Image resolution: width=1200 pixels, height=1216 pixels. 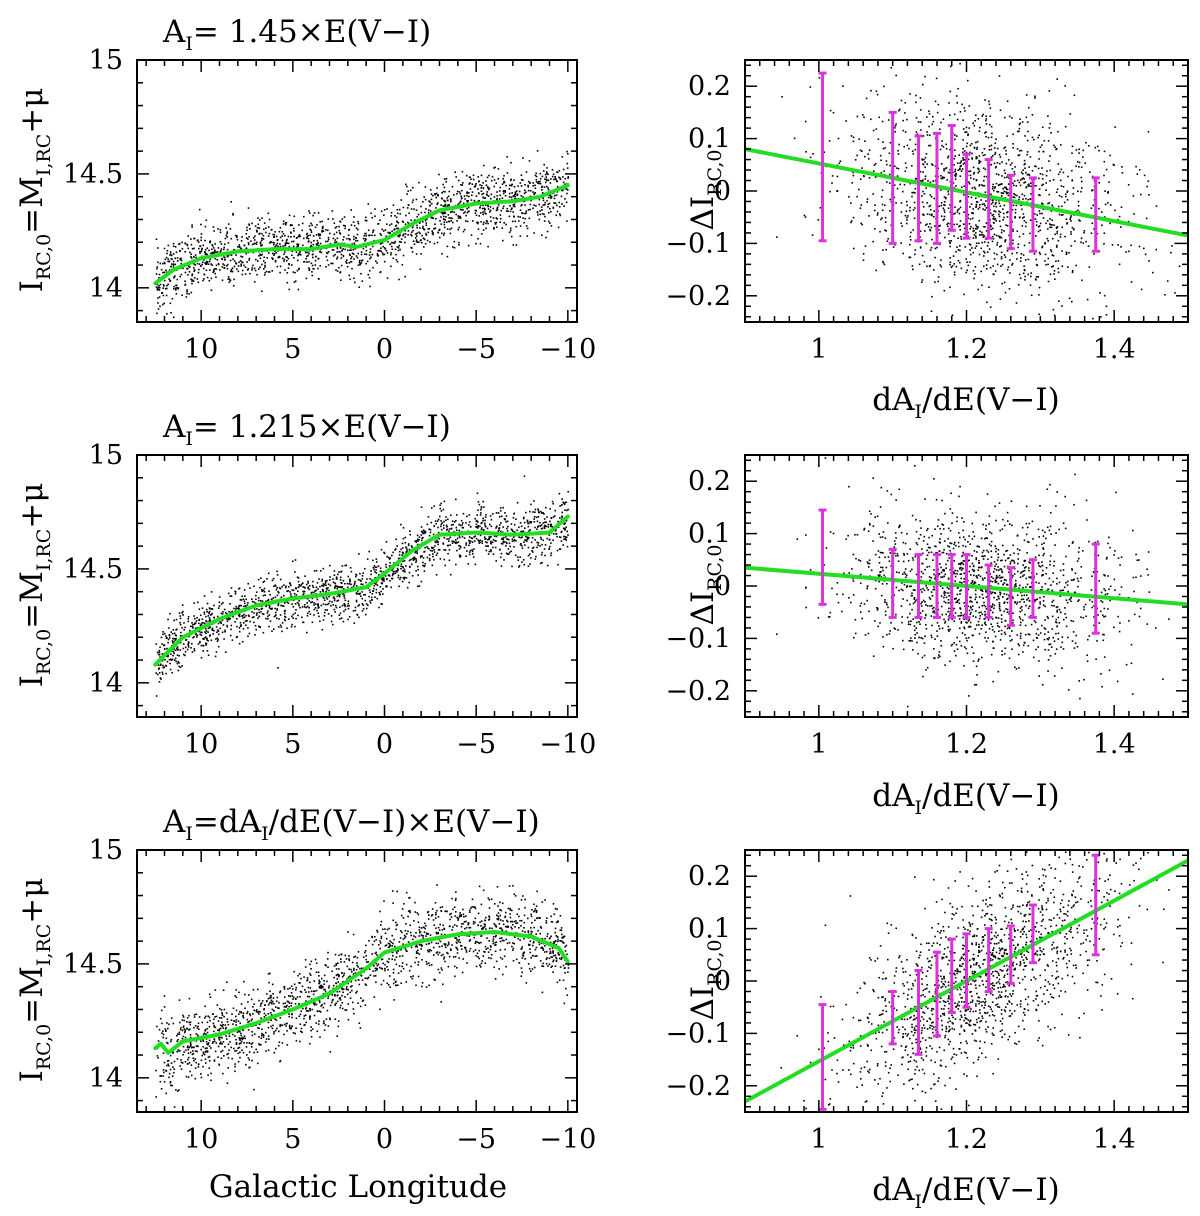 What do you see at coordinates (698, 243) in the screenshot?
I see `y-tick-label: −0.1` at bounding box center [698, 243].